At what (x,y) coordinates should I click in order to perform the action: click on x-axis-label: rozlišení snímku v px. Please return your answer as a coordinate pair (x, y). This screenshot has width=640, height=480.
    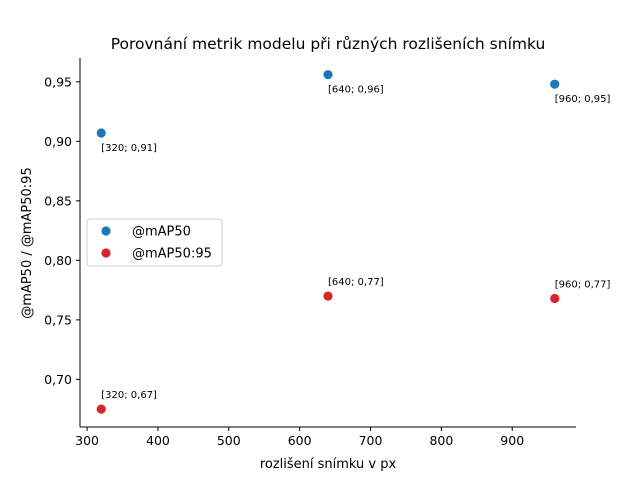
    Looking at the image, I should click on (328, 464).